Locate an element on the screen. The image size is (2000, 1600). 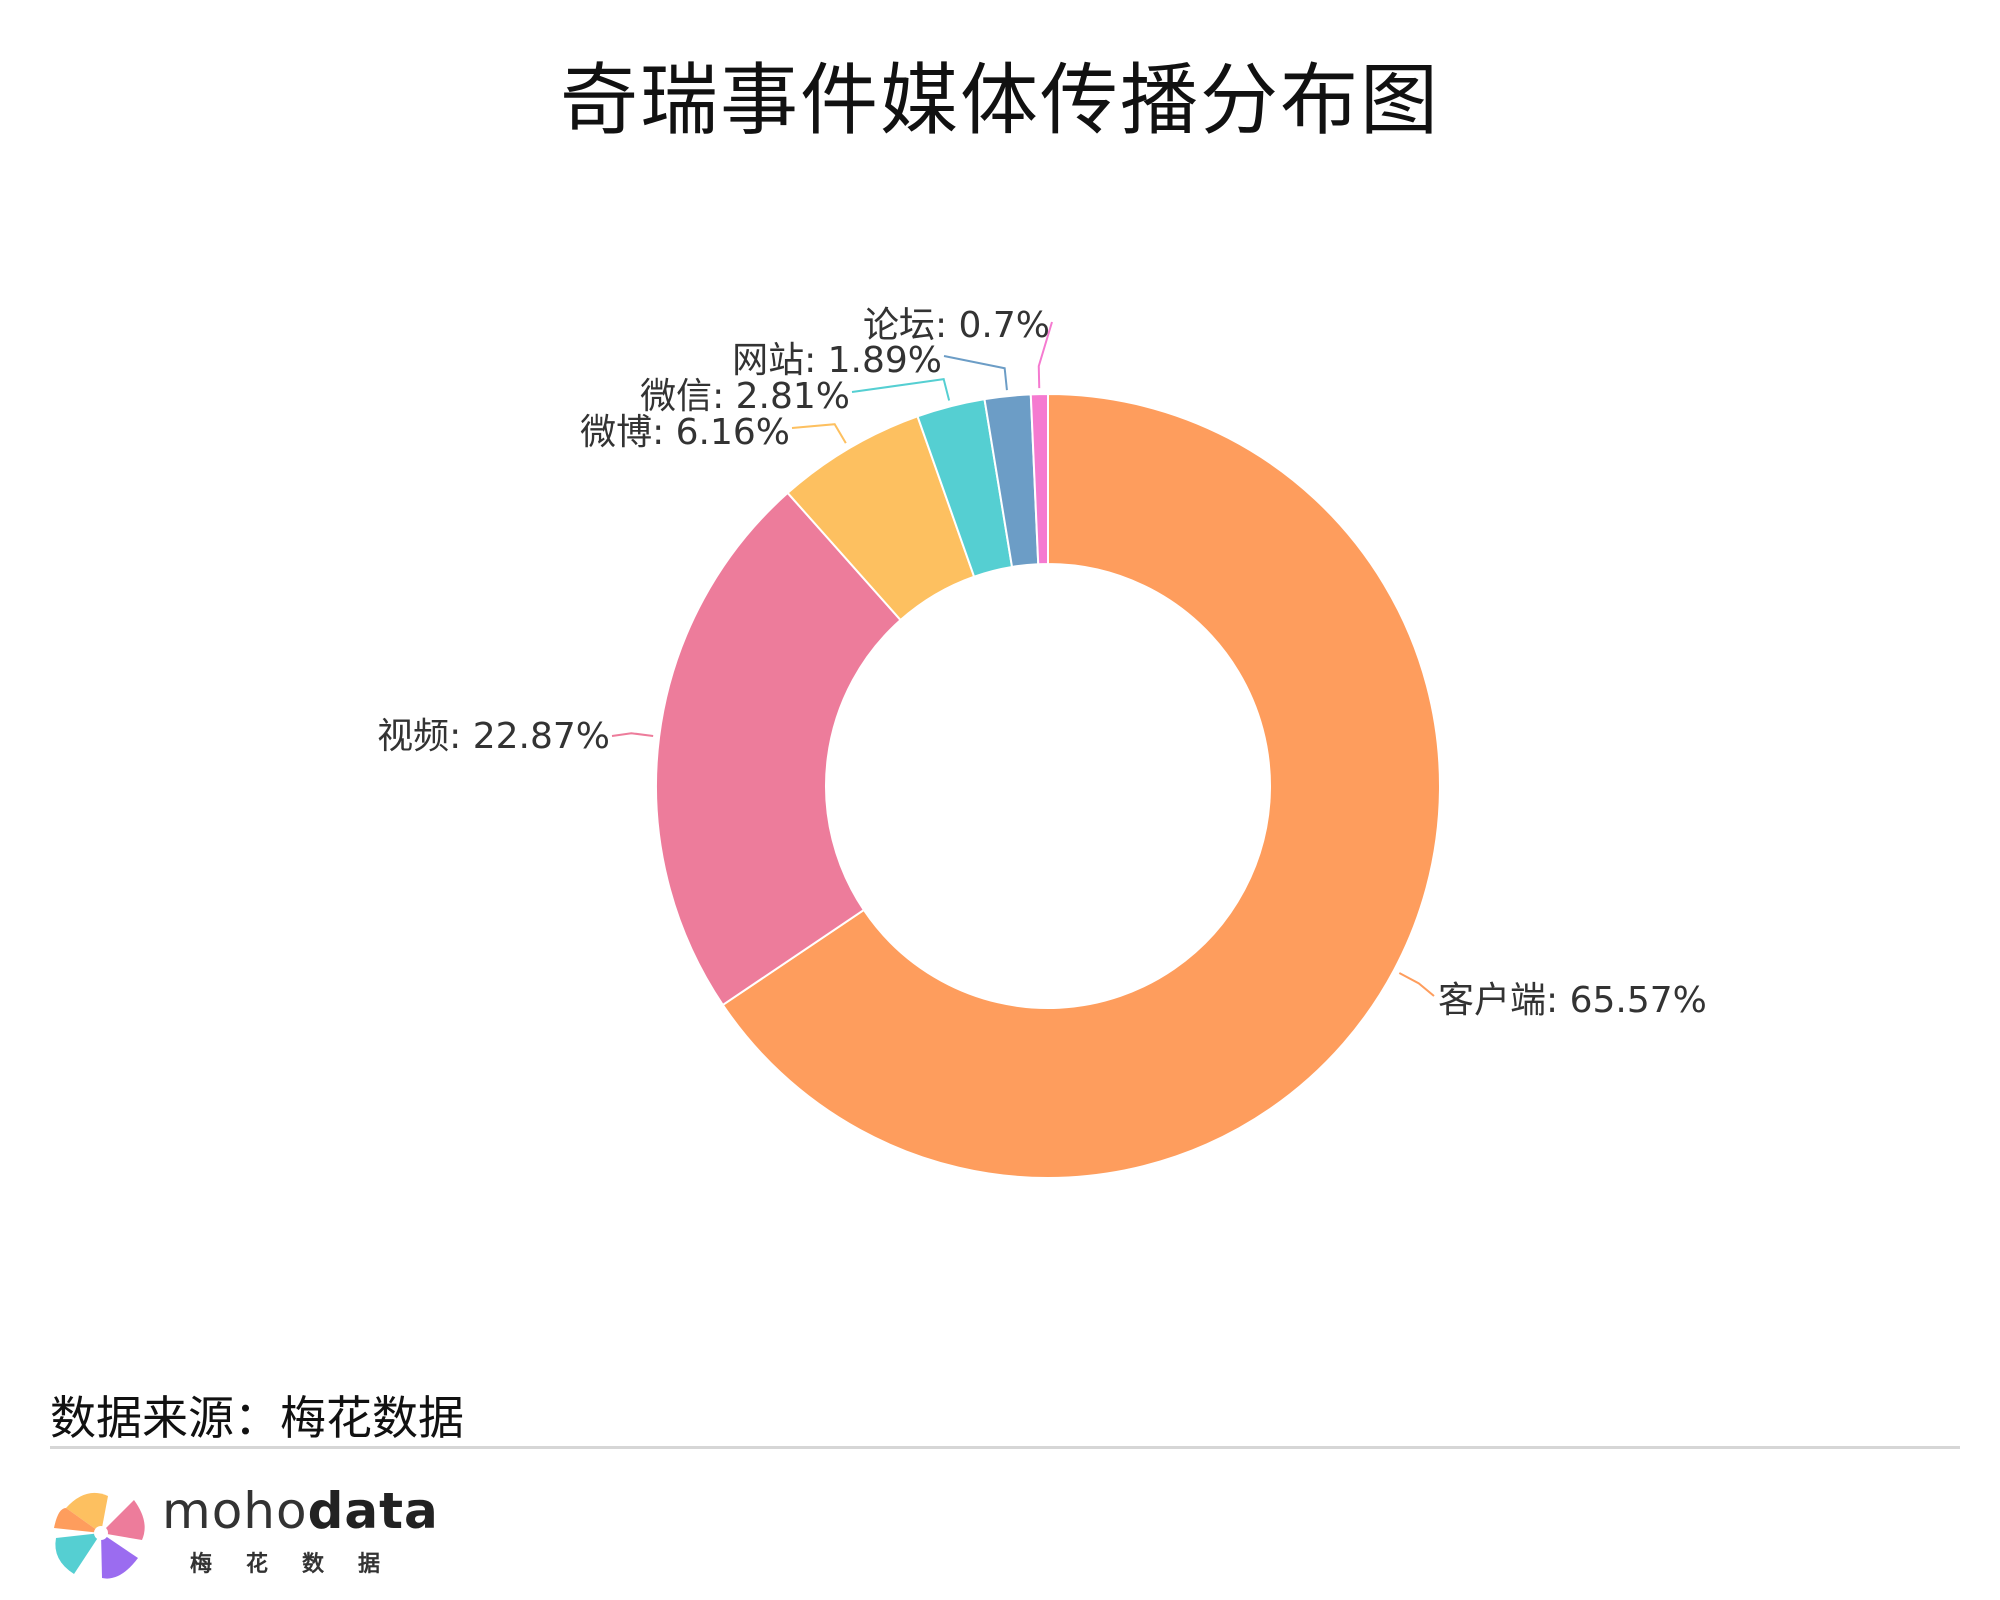
leader-line-网站 is located at coordinates (975, 373).